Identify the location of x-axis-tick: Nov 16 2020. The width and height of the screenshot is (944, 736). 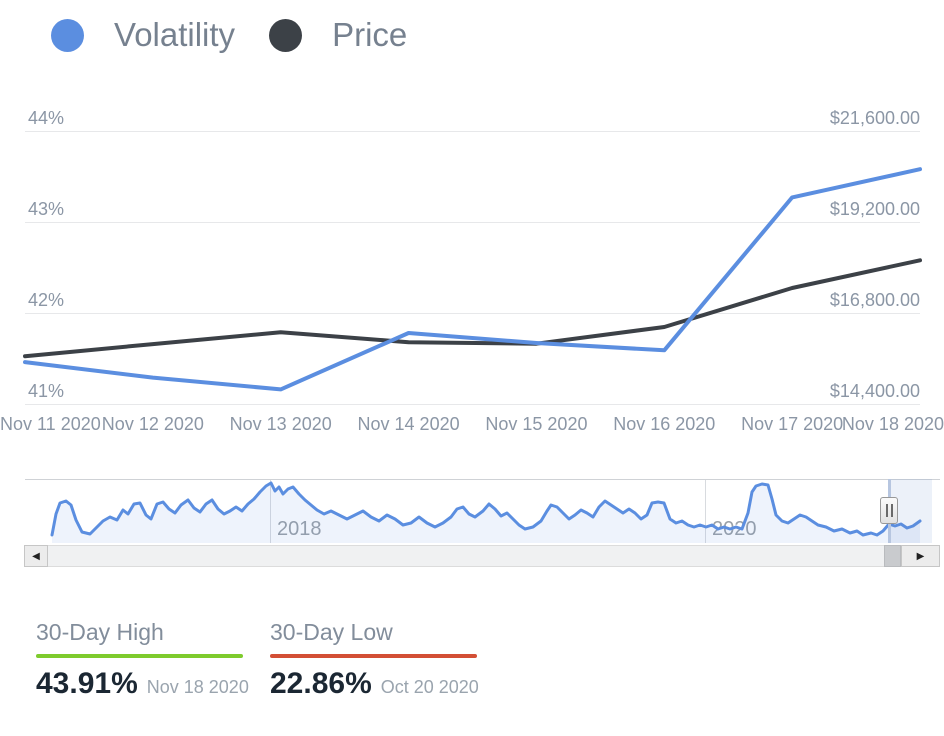
(664, 424).